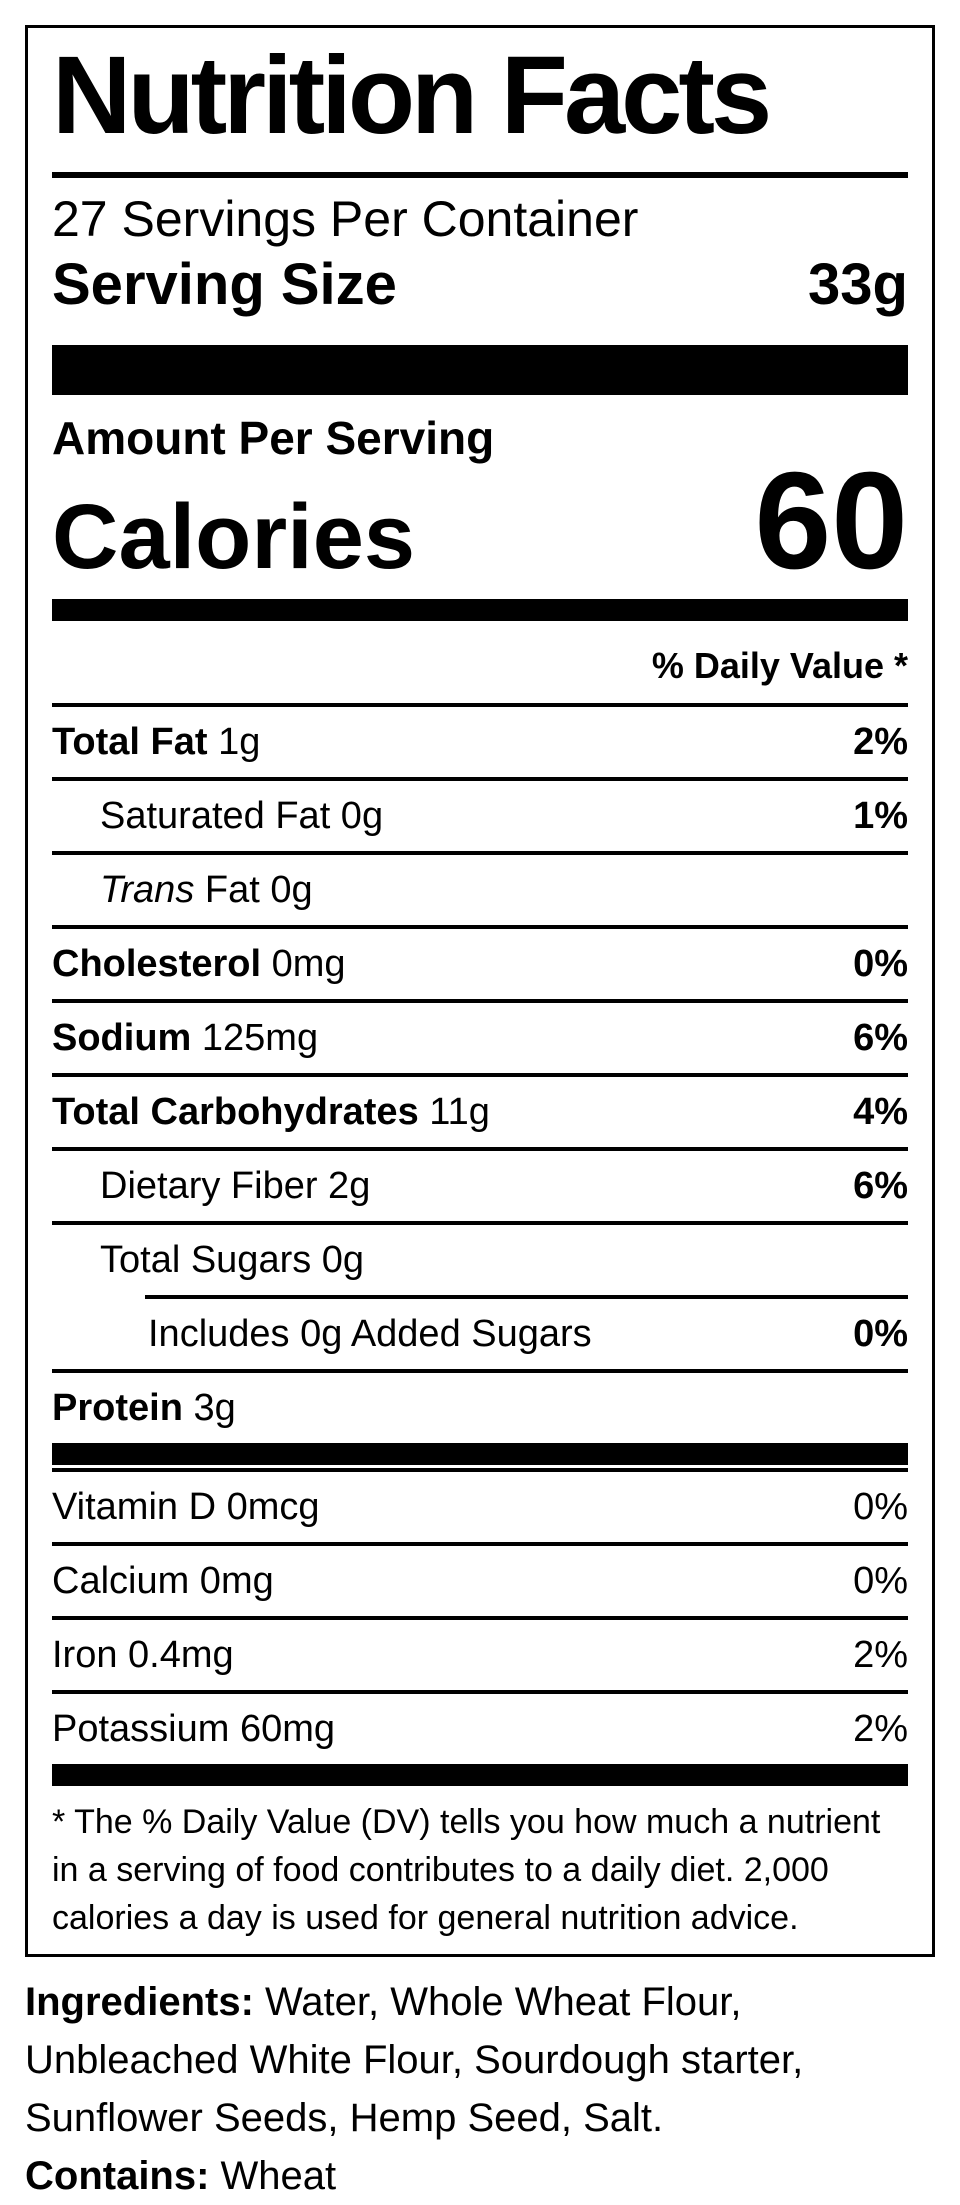 Image resolution: width=960 pixels, height=2205 pixels. I want to click on nutrient-name: Calcium 0mg, so click(163, 1581).